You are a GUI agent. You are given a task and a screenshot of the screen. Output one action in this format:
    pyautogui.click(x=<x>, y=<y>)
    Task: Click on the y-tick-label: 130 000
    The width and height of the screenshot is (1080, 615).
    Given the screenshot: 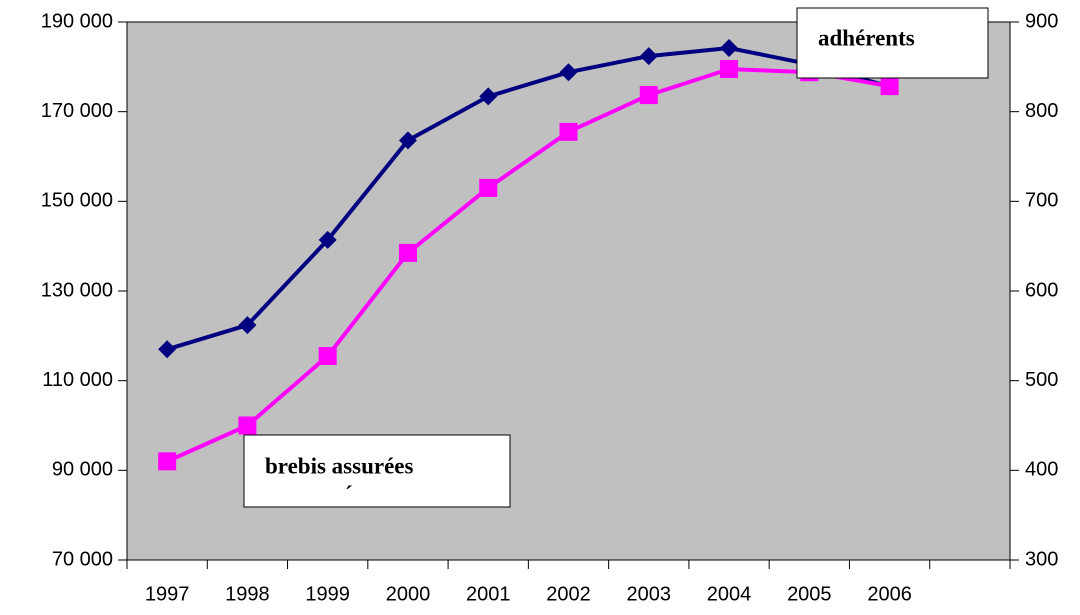 What is the action you would take?
    pyautogui.click(x=77, y=290)
    